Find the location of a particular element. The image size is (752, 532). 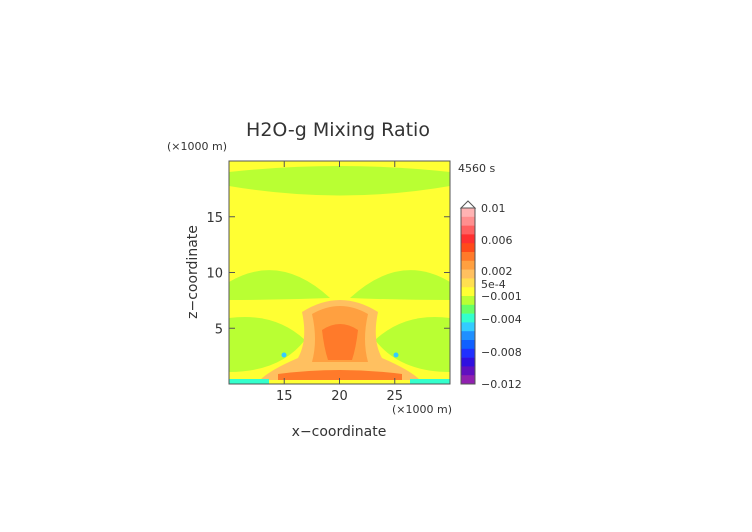

colorbar-overflow-arrow is located at coordinates (468, 204).